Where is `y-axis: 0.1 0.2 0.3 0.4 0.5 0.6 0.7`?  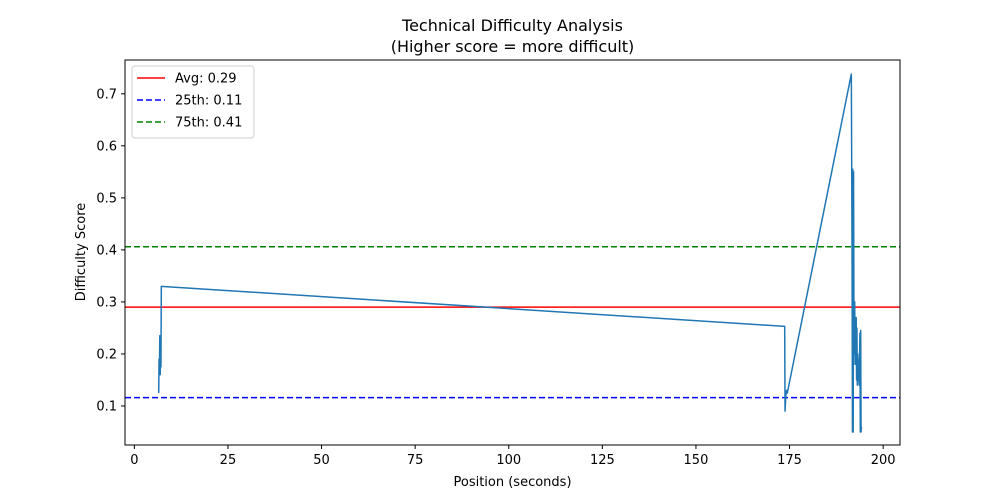 y-axis: 0.1 0.2 0.3 0.4 0.5 0.6 0.7 is located at coordinates (110, 250).